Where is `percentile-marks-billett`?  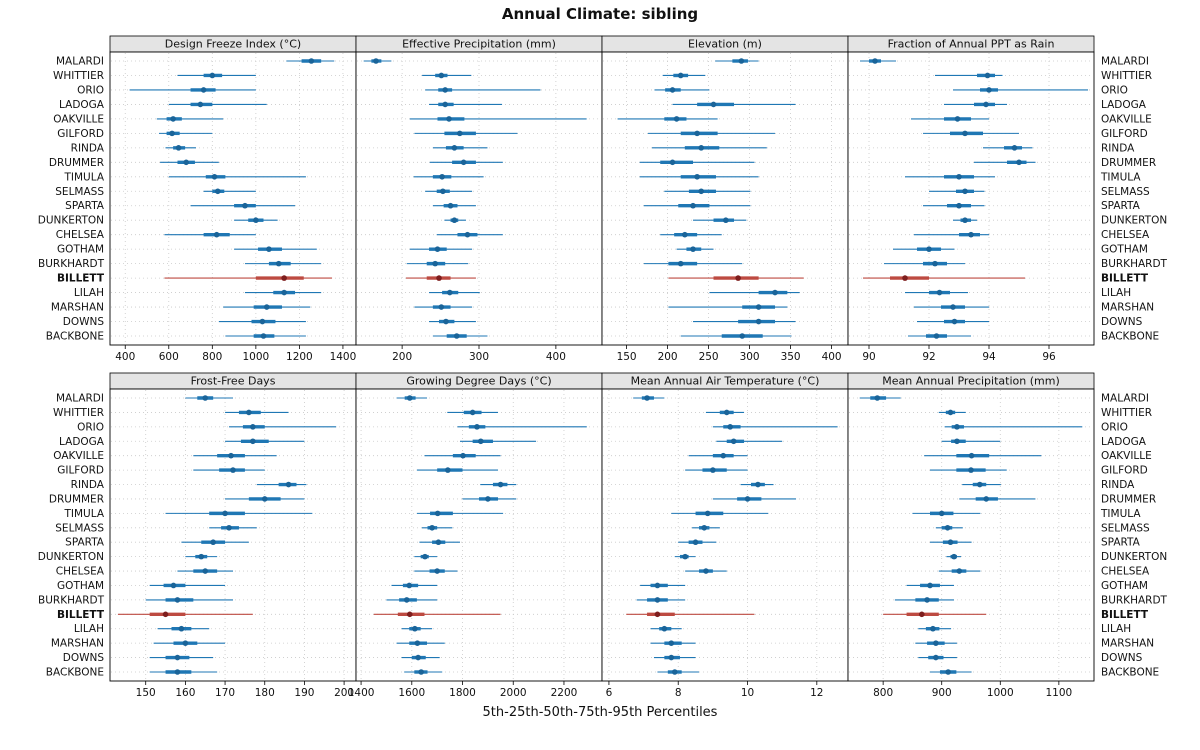 percentile-marks-billett is located at coordinates (248, 278).